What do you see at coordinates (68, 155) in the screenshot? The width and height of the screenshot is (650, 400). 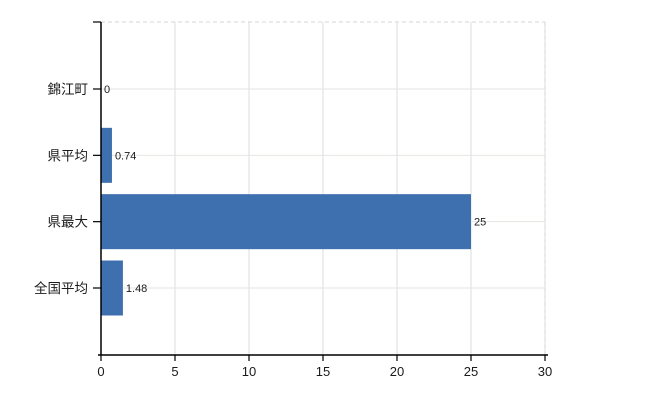 I see `category-label: 県平均` at bounding box center [68, 155].